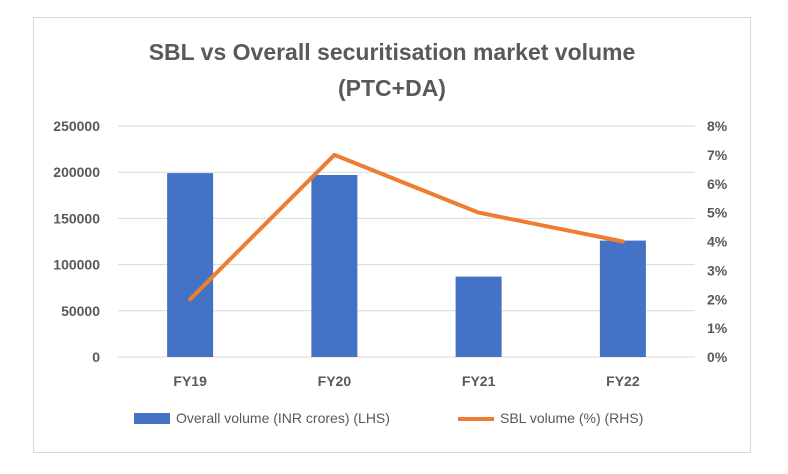  Describe the element at coordinates (717, 299) in the screenshot. I see `y-right-tick-label: 2%` at that location.